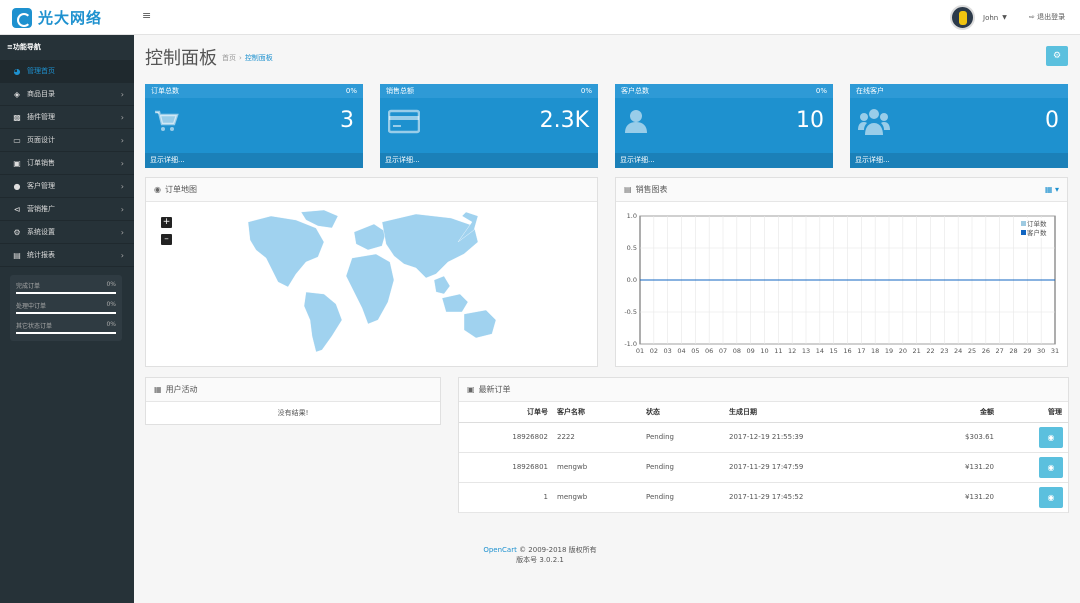 The height and width of the screenshot is (603, 1080). Describe the element at coordinates (166, 239) in the screenshot. I see `zoom-out-button: –` at that location.